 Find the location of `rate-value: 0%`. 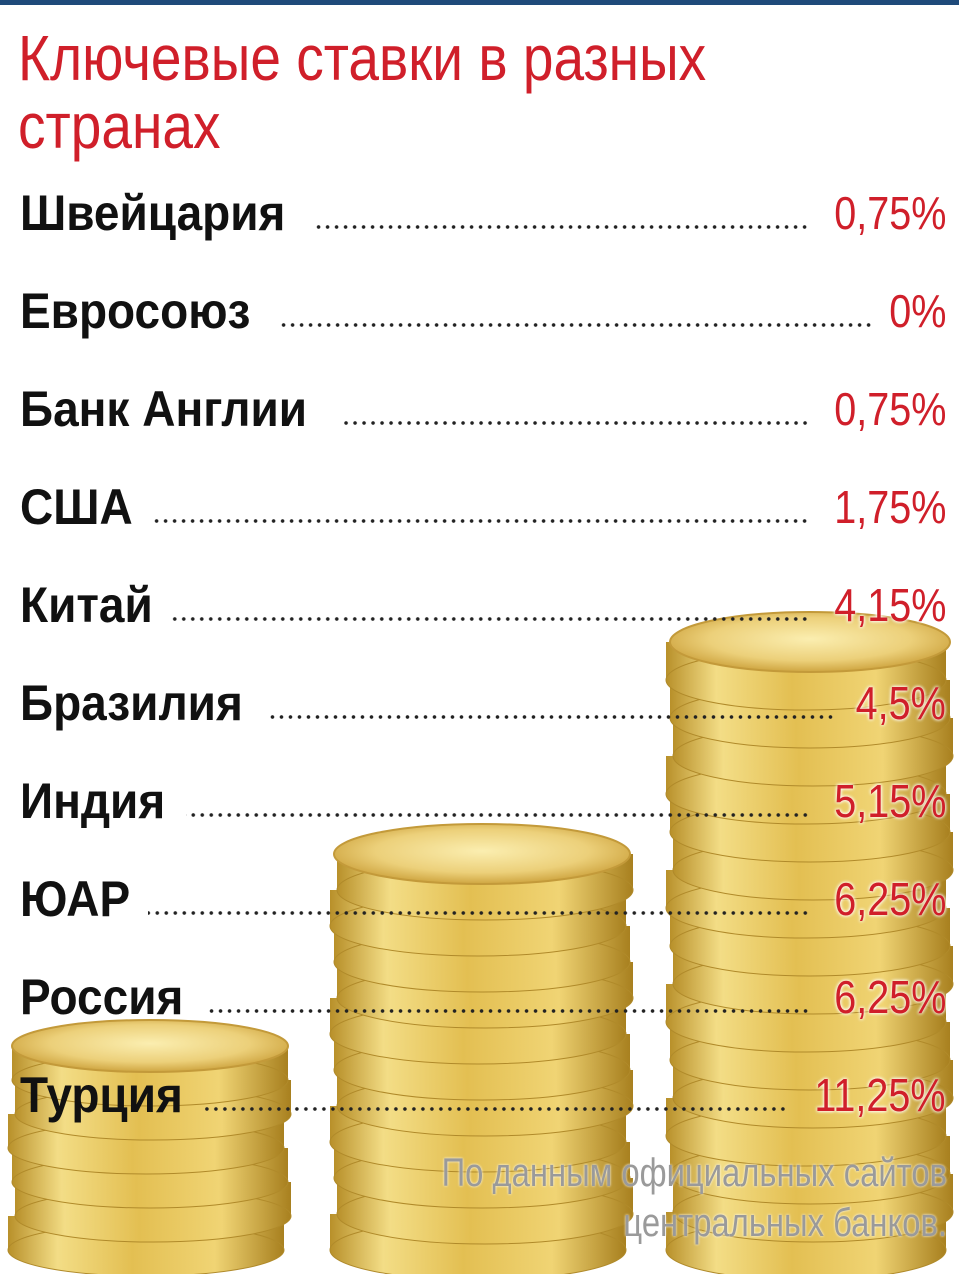

rate-value: 0% is located at coordinates (917, 311).